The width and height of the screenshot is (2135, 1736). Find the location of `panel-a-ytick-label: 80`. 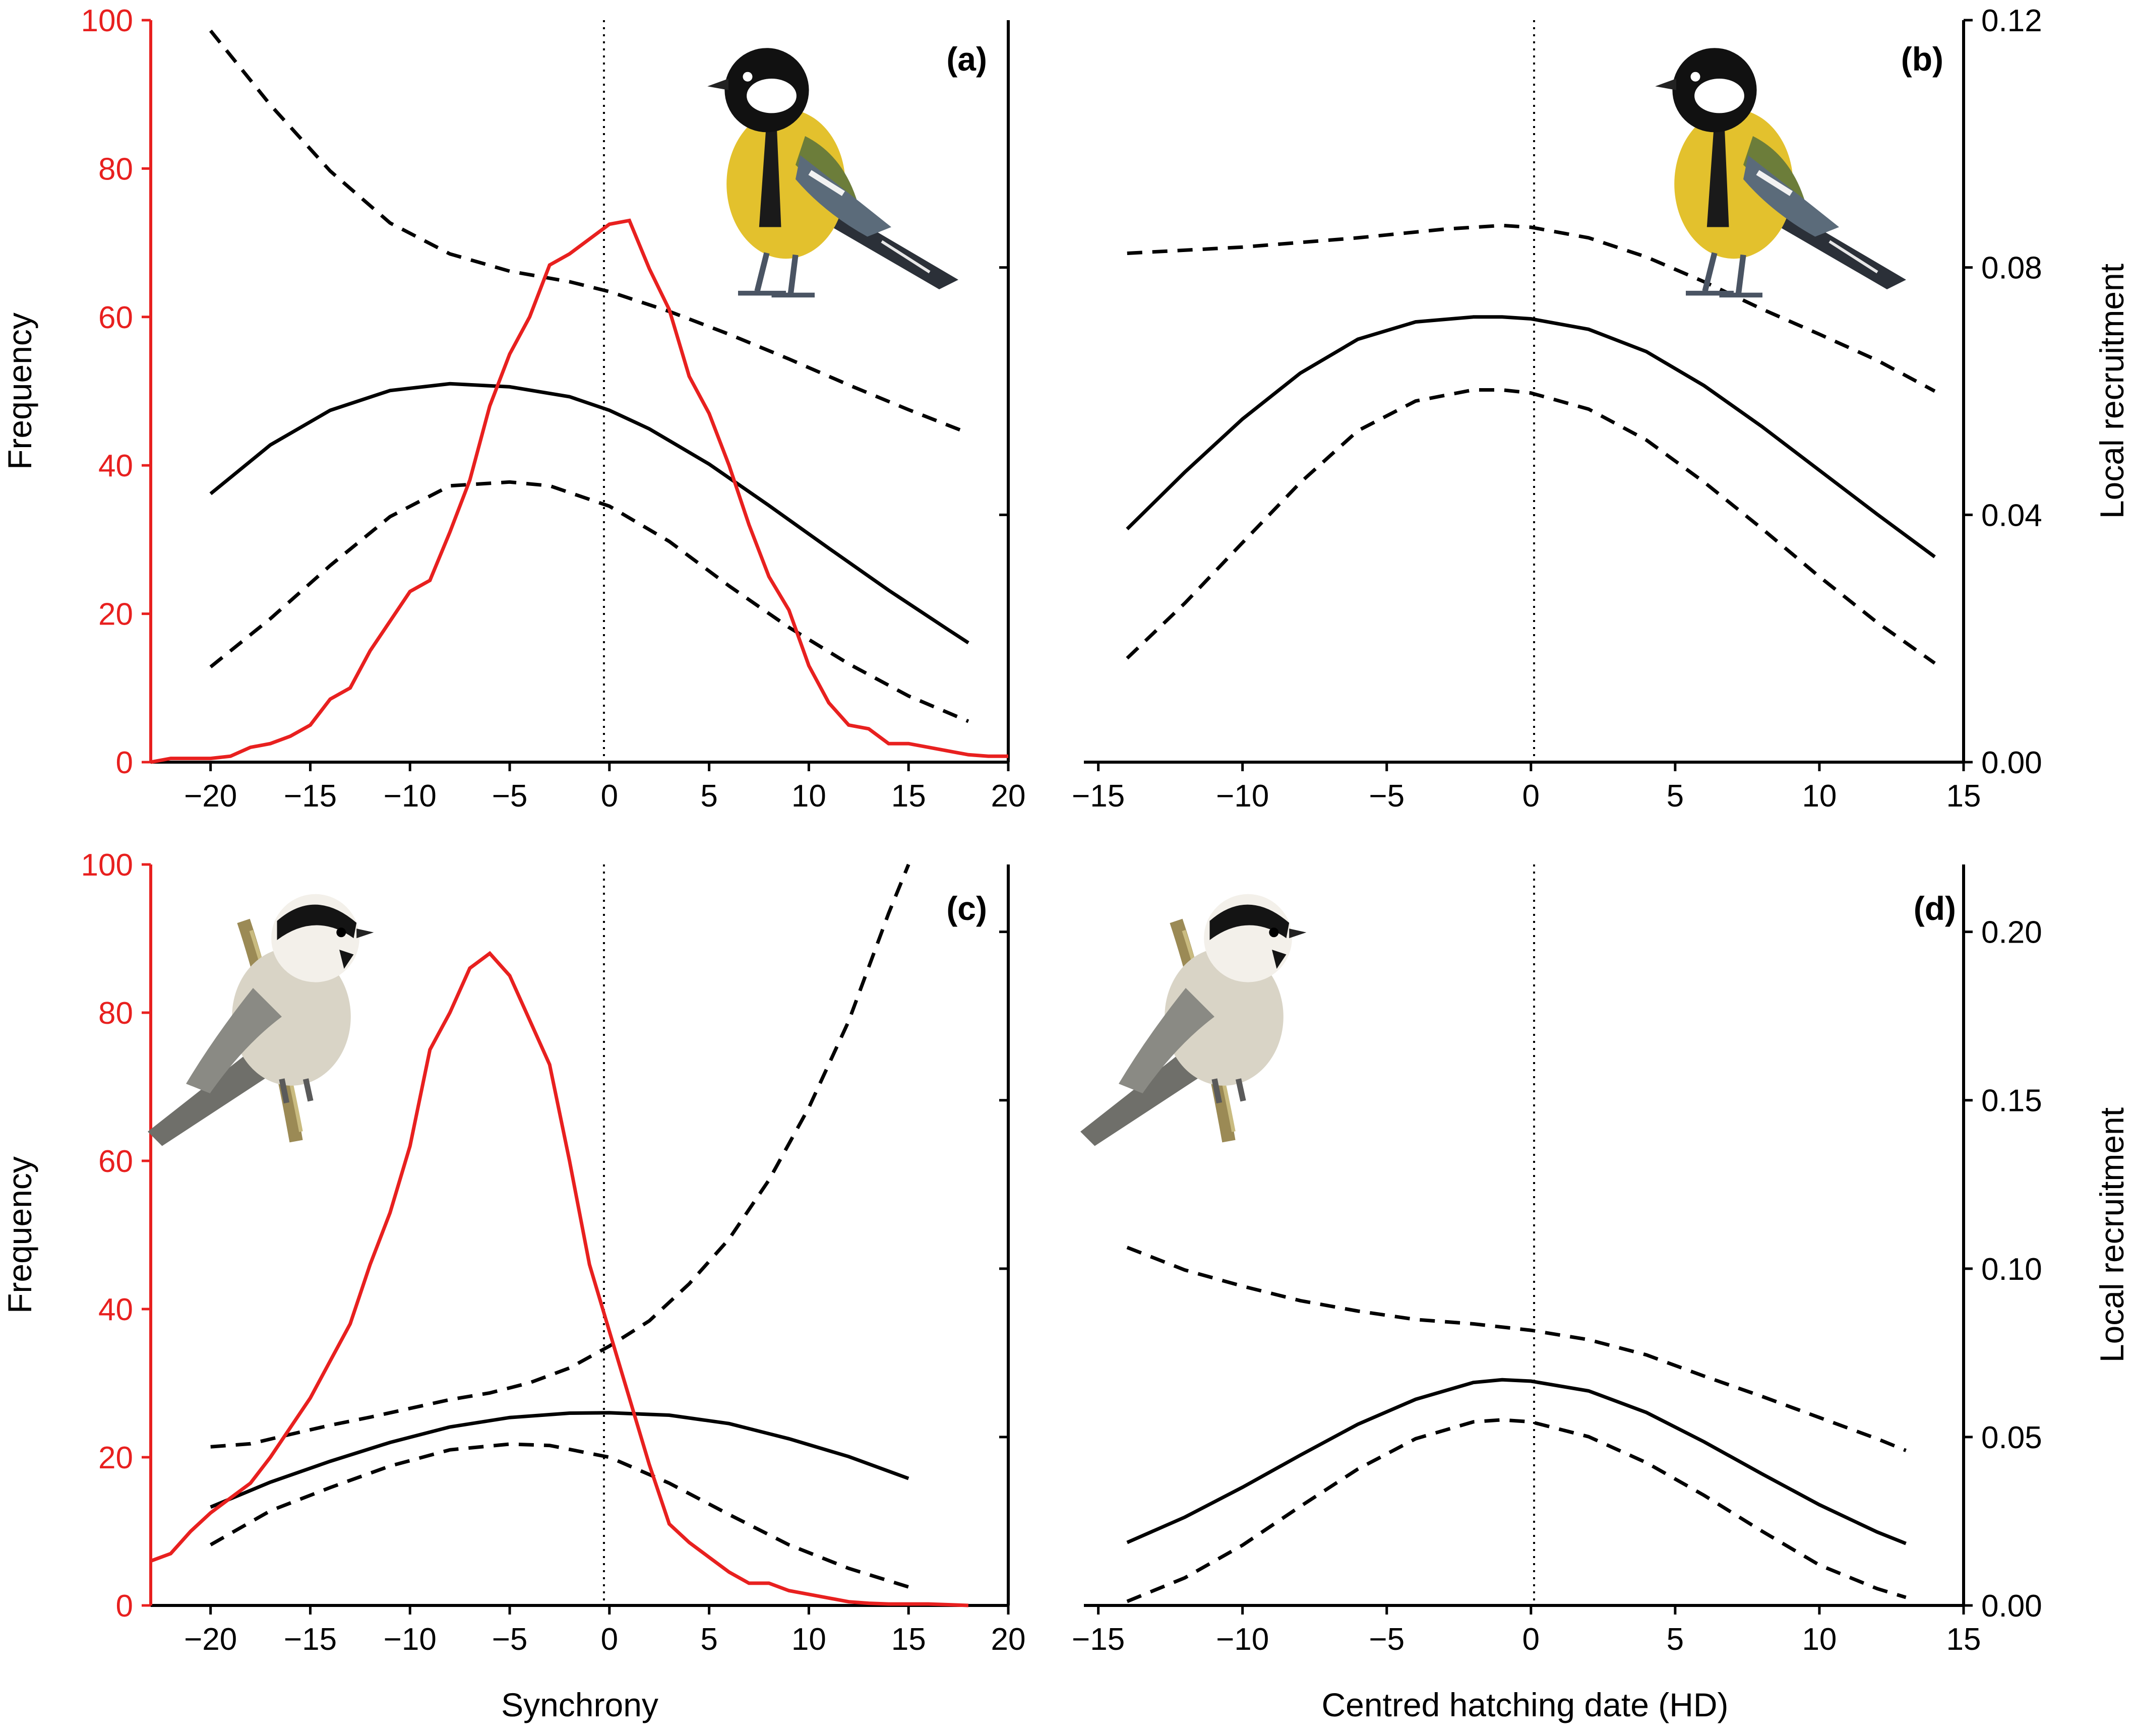

panel-a-ytick-label: 80 is located at coordinates (115, 169).